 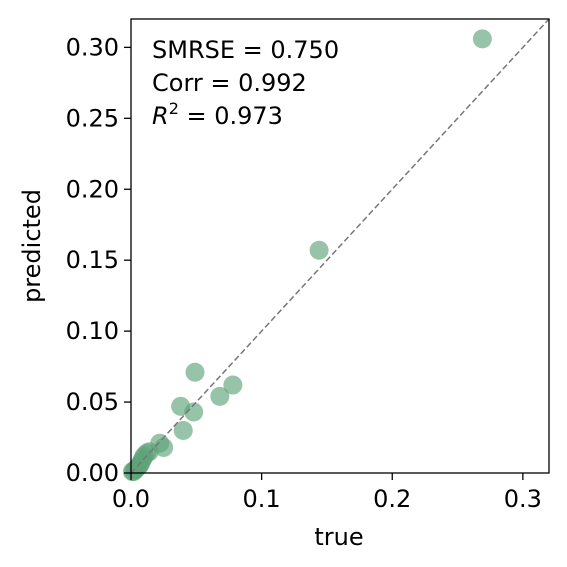 I want to click on x-axis-label: true, so click(x=338, y=537).